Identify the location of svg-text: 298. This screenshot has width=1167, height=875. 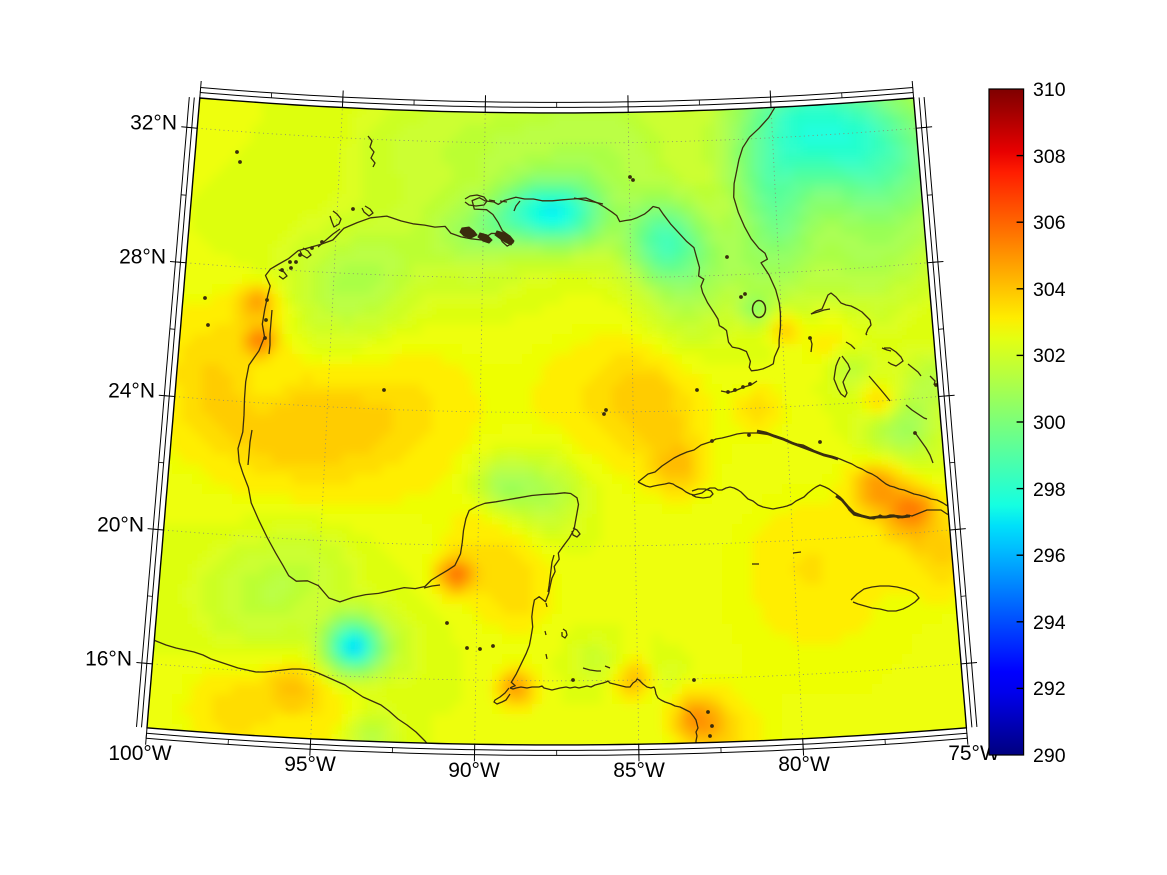
(1049, 490).